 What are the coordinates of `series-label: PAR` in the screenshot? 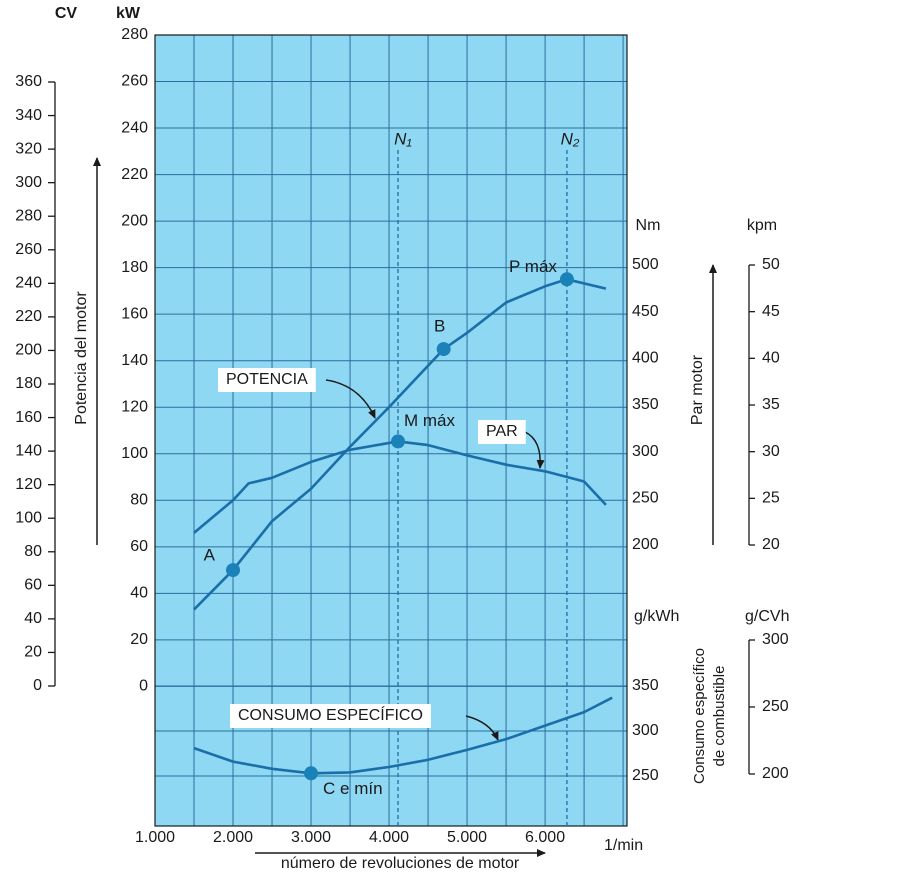 It's located at (502, 431).